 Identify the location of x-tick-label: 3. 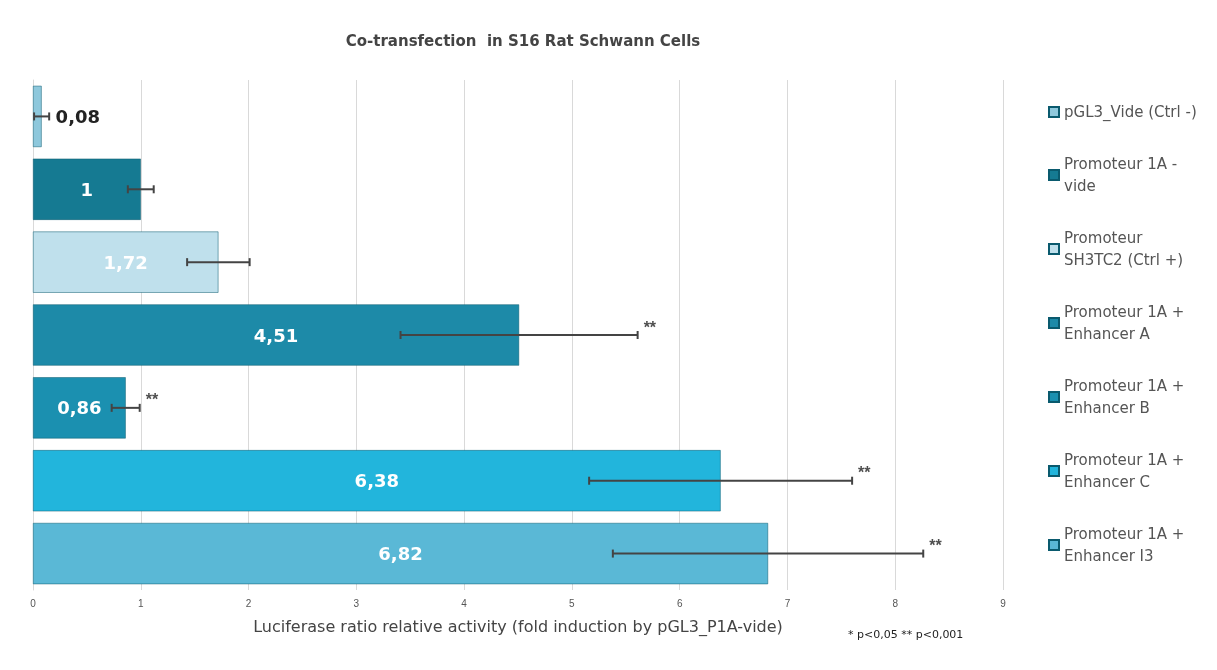
(356, 603).